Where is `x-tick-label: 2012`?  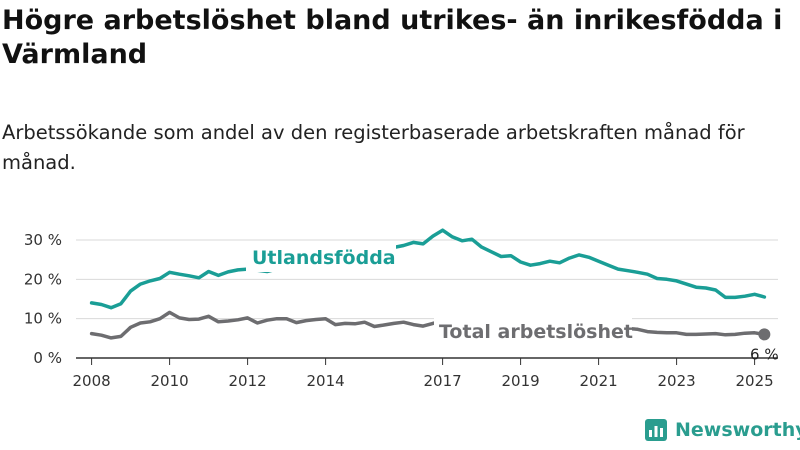 x-tick-label: 2012 is located at coordinates (248, 381).